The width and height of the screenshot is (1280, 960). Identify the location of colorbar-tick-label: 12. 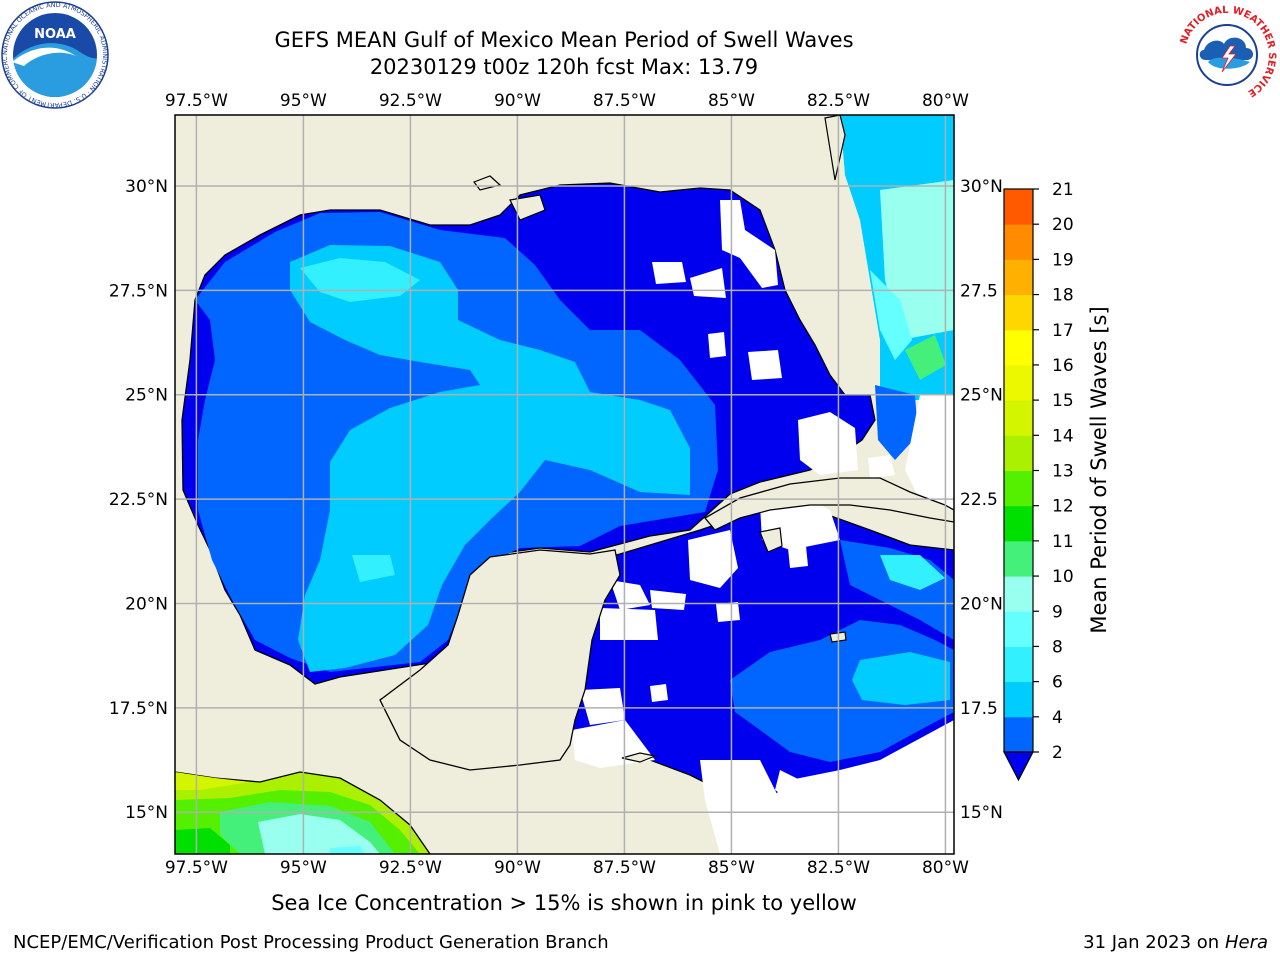
(1063, 507).